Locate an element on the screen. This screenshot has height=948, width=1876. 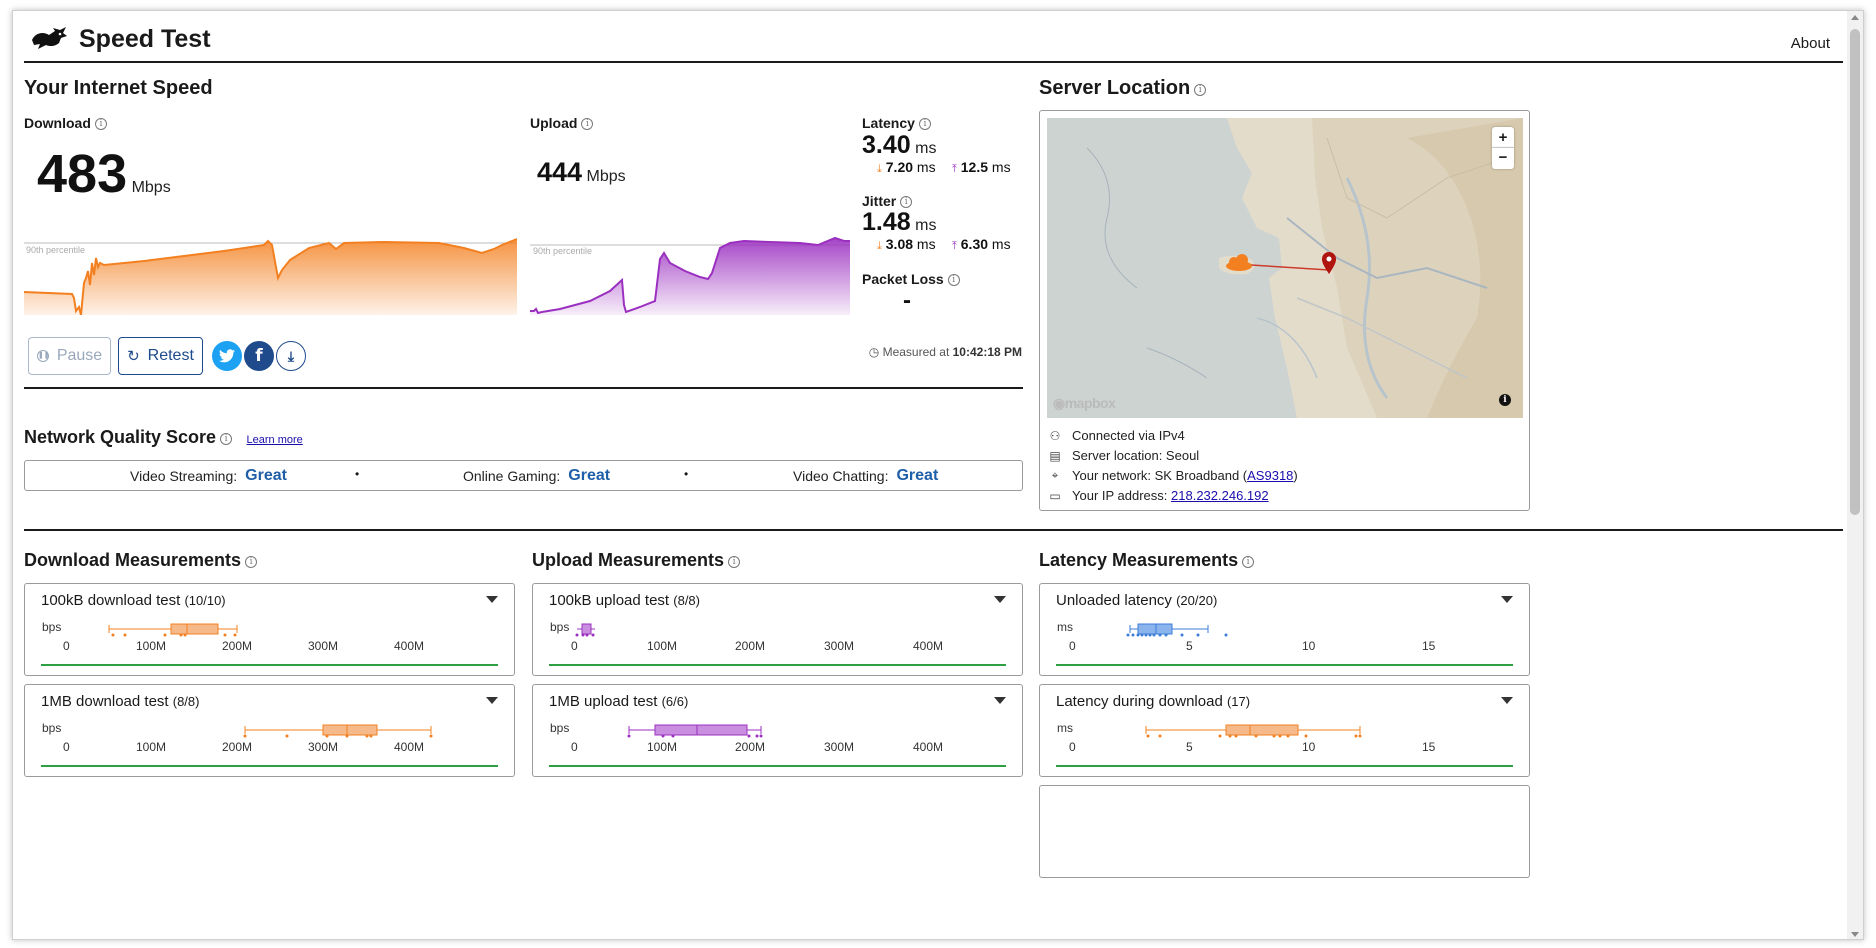
upload-arrow-icon: ⤒ is located at coordinates (954, 246).